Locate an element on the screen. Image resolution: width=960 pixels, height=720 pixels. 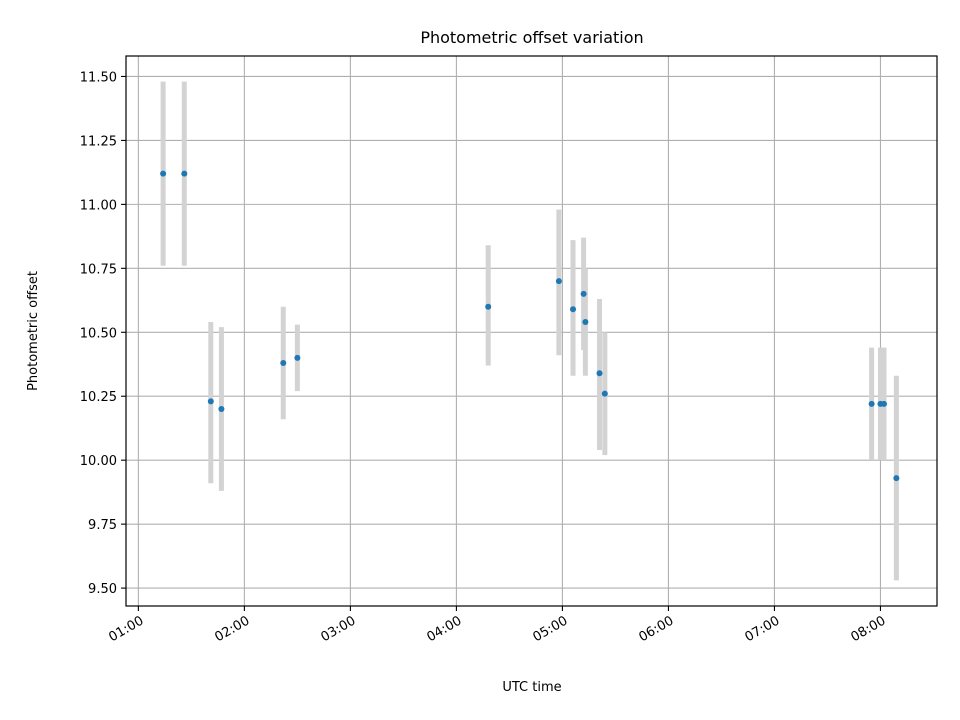
y-tick-label: 11.25 is located at coordinates (98, 141).